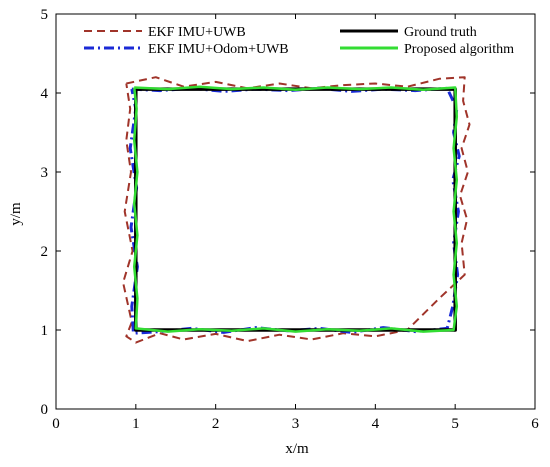 This screenshot has height=467, width=550. I want to click on x-axis-label: x/m, so click(297, 449).